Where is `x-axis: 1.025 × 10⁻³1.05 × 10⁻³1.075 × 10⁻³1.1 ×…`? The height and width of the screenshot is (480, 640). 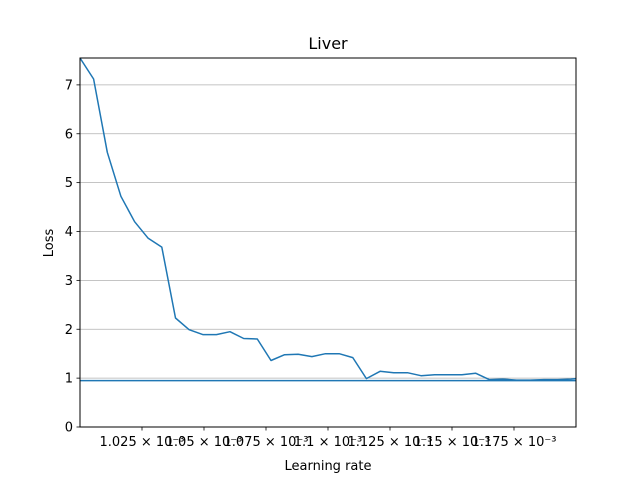
x-axis: 1.025 × 10⁻³1.05 × 10⁻³1.075 × 10⁻³1.1 ×… is located at coordinates (328, 438).